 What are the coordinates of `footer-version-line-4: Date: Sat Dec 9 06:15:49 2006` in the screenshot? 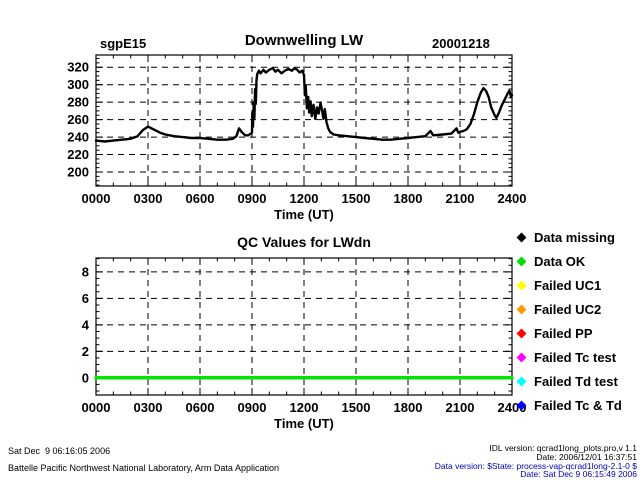 It's located at (578, 474).